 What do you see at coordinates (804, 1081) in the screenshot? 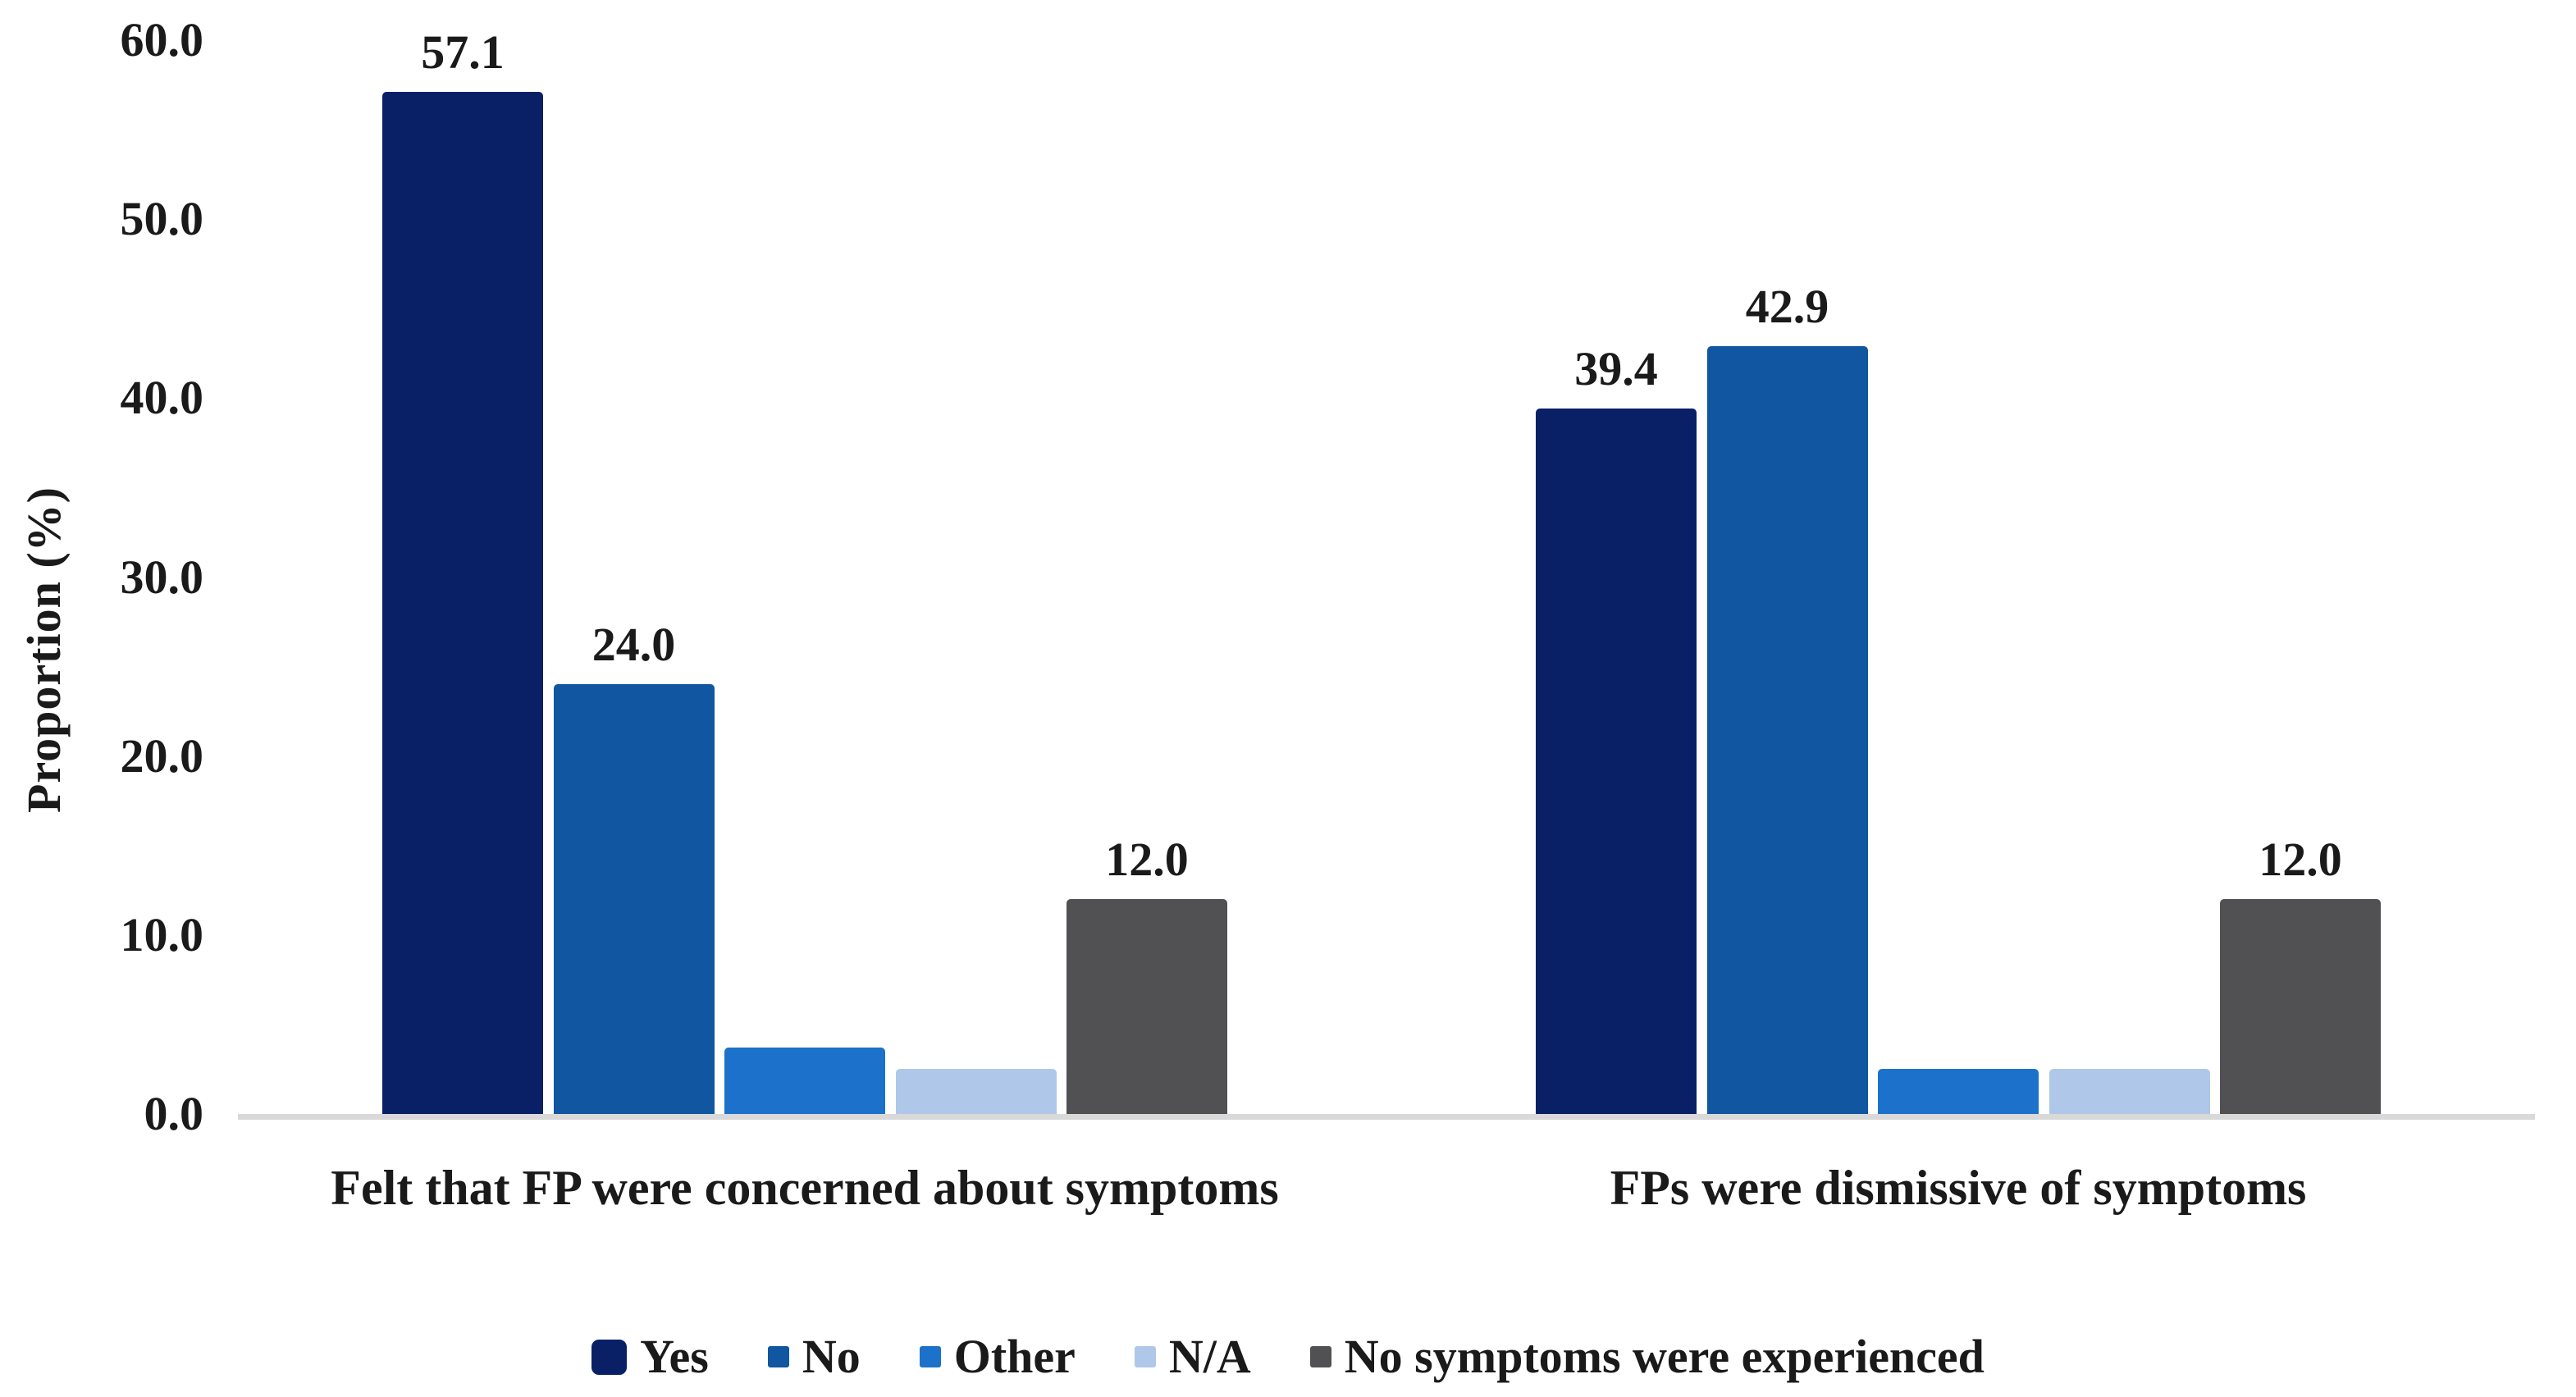
I see `bar-other-group1` at bounding box center [804, 1081].